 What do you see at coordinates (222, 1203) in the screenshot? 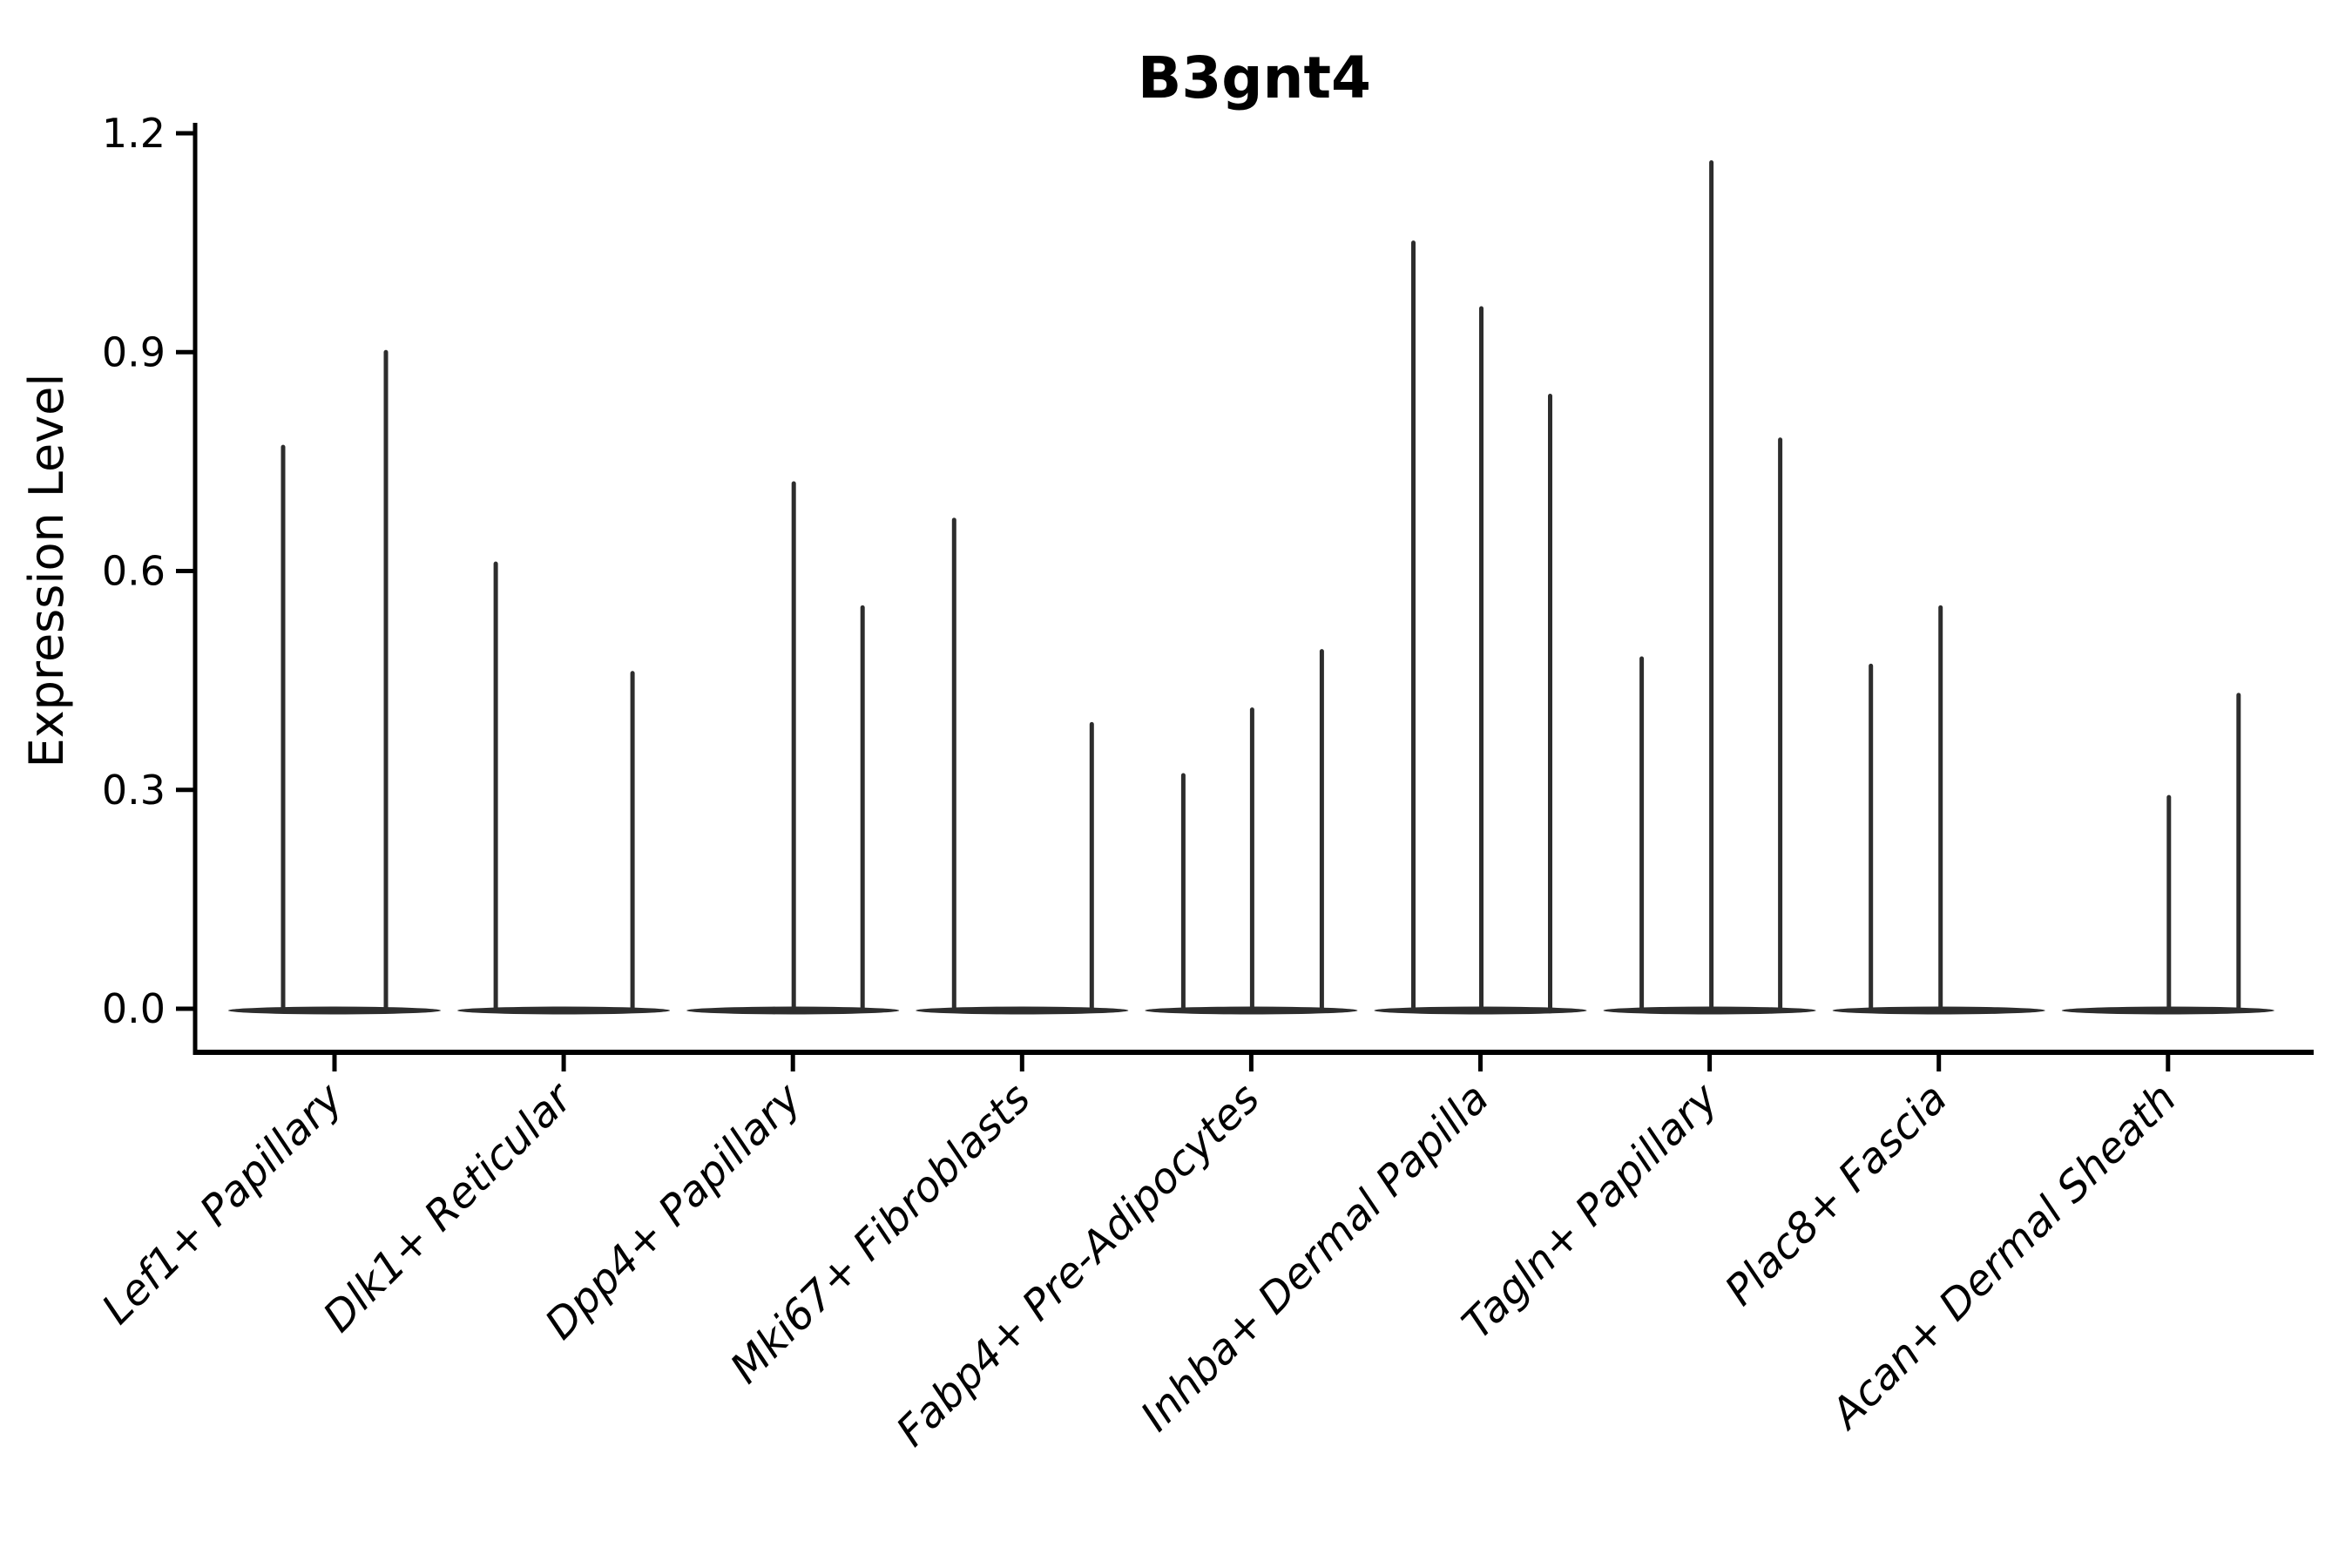
I see `x-tick-label: Lef1+ Papillary` at bounding box center [222, 1203].